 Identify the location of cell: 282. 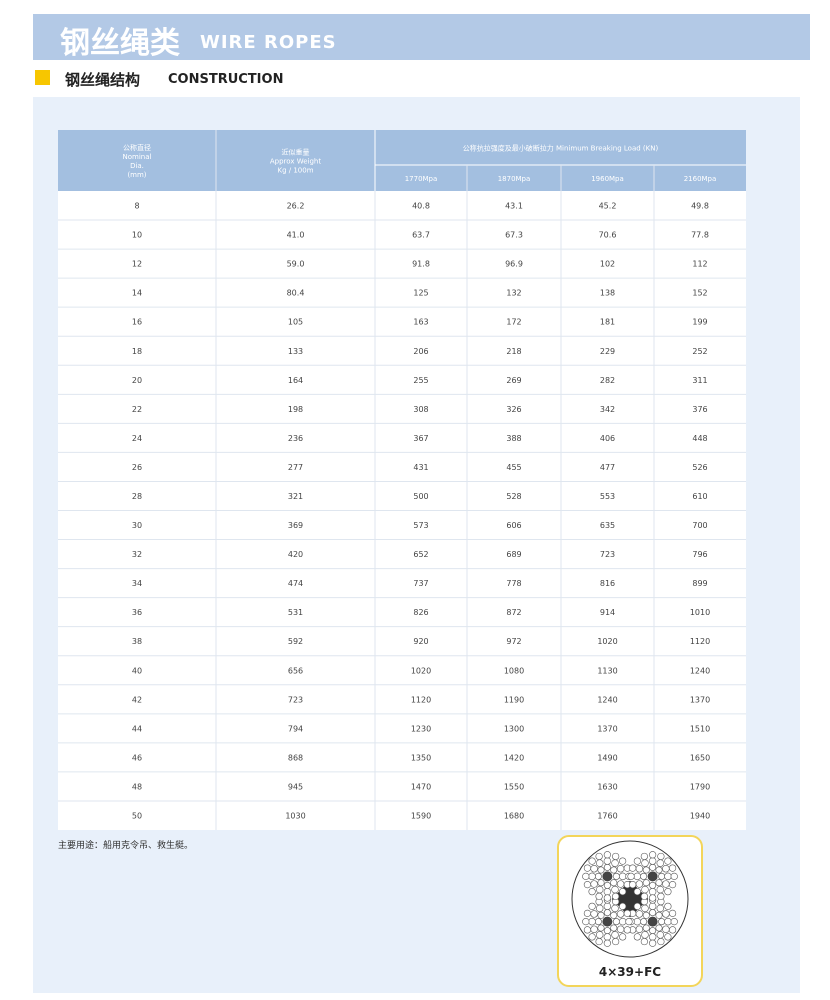
(607, 380).